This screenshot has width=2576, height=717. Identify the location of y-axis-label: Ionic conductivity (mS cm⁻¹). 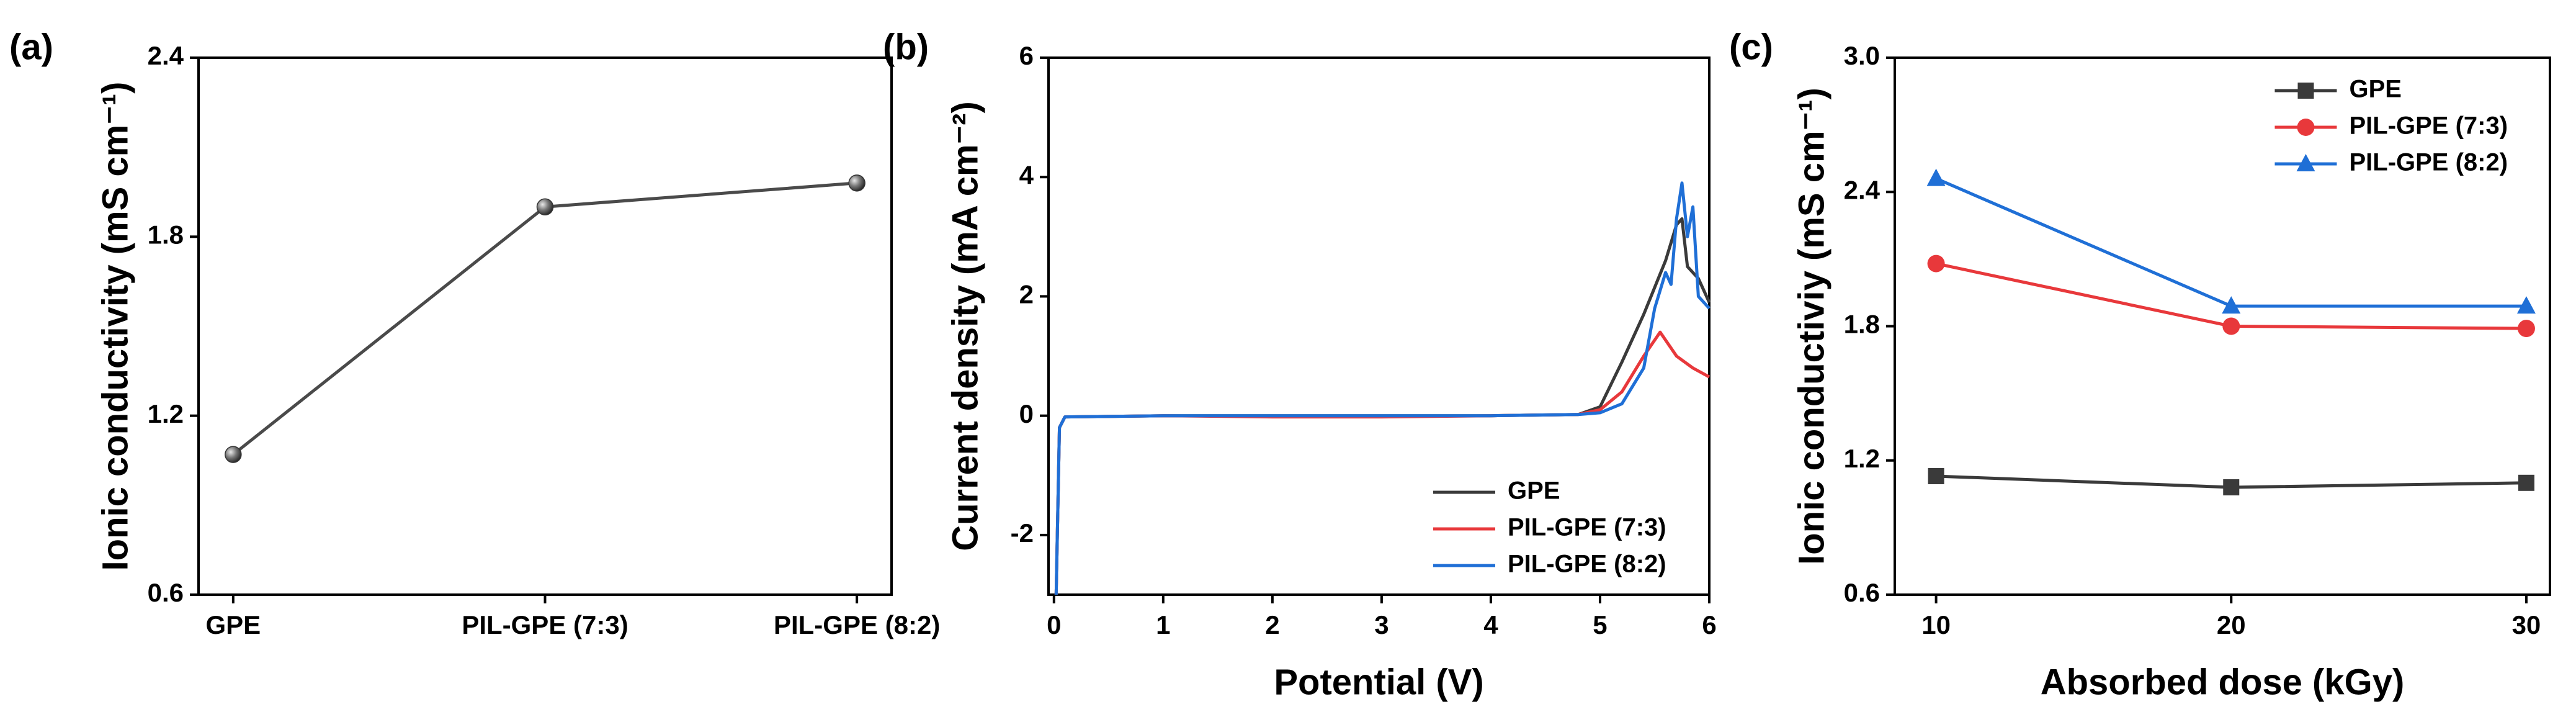
(115, 326).